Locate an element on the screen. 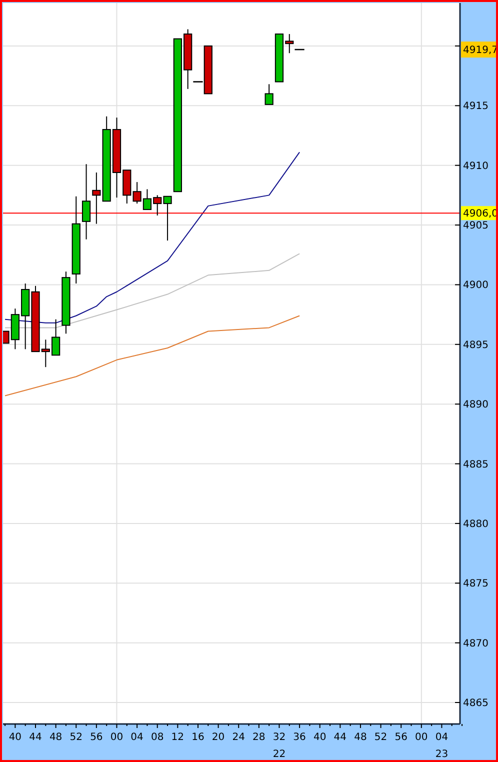 This screenshot has width=498, height=762. x-tick-label: 04 is located at coordinates (137, 737).